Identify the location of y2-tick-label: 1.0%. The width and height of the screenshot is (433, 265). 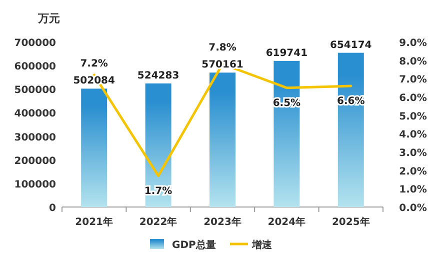
(413, 190).